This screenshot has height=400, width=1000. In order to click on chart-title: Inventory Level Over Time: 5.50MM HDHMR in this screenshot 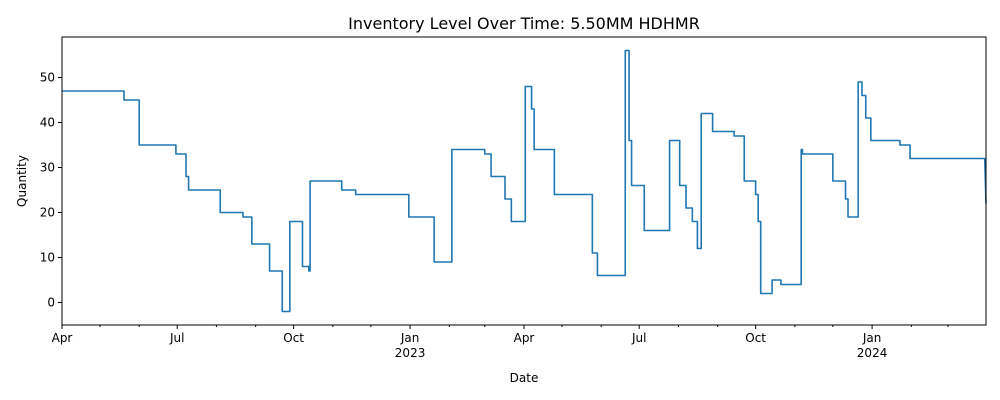, I will do `click(524, 23)`.